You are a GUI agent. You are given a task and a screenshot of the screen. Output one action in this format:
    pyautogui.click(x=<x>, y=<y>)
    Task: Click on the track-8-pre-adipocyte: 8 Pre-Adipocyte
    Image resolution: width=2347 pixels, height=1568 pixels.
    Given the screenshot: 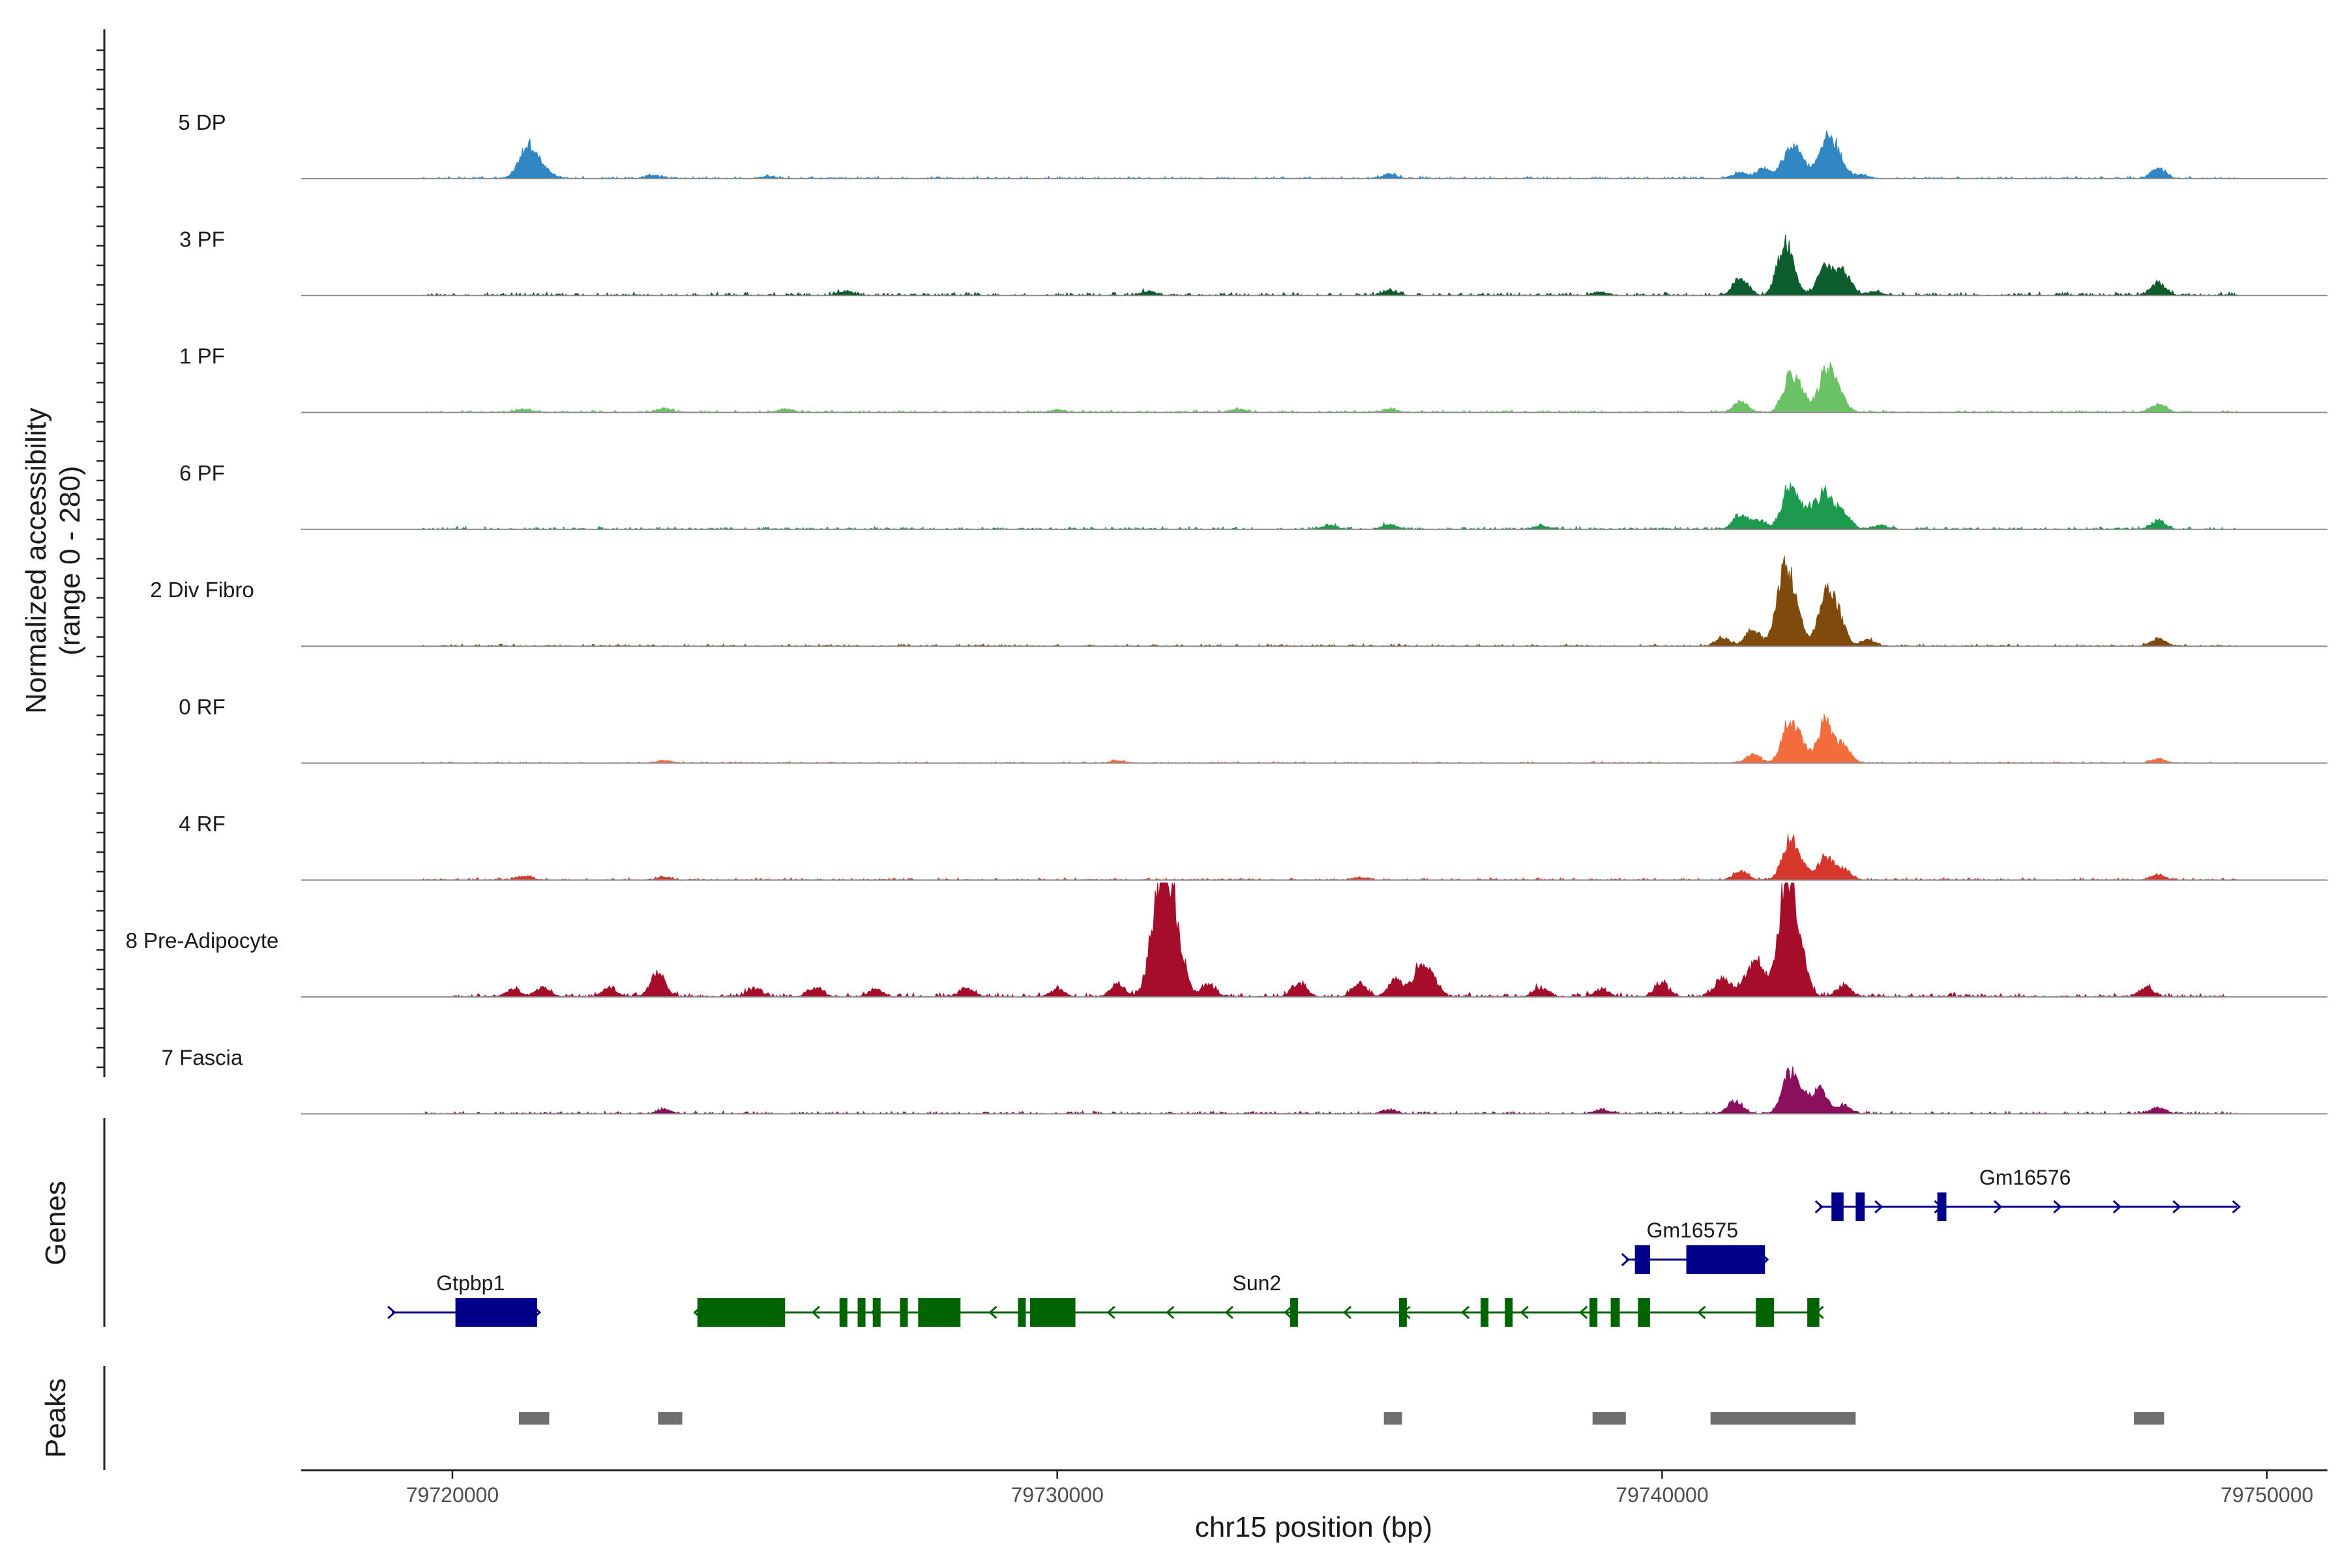 What is the action you would take?
    pyautogui.click(x=1226, y=940)
    